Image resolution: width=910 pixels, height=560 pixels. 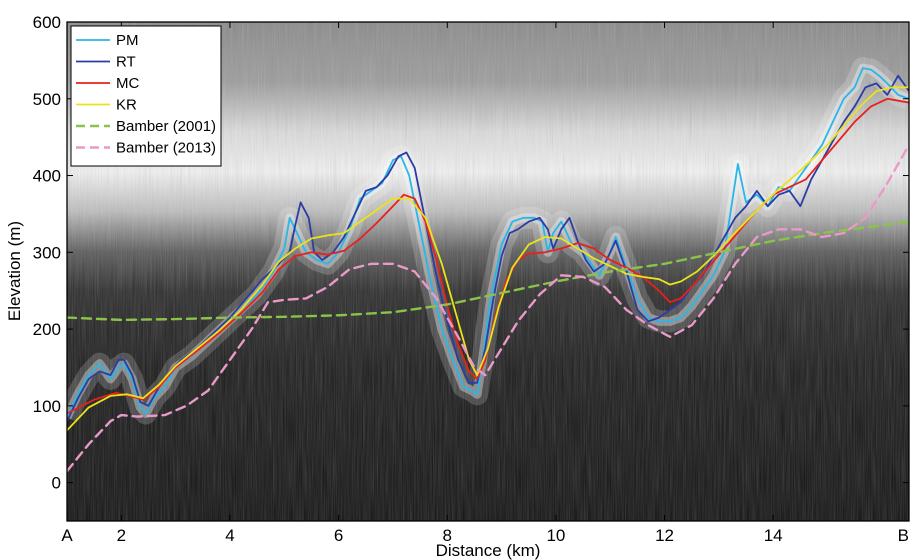 What do you see at coordinates (126, 62) in the screenshot?
I see `legend-label: RT` at bounding box center [126, 62].